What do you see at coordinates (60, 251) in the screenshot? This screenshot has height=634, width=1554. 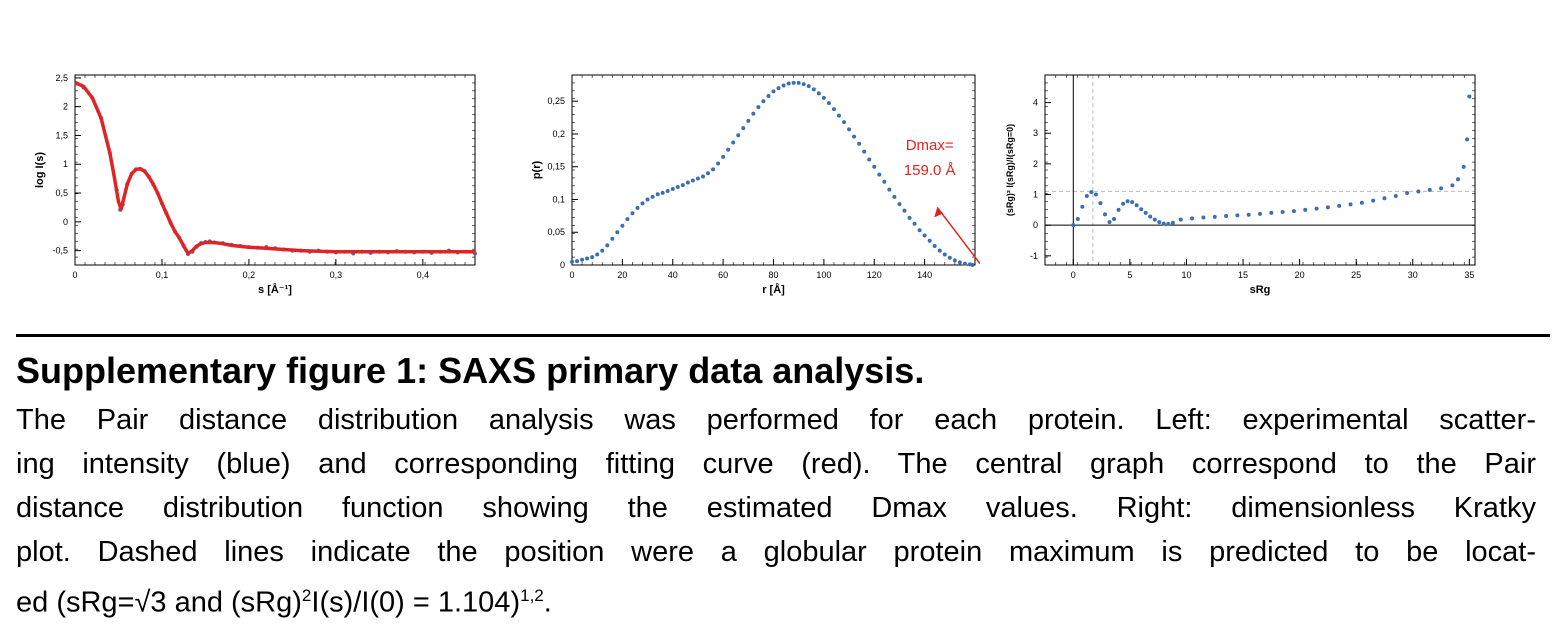 I see `y-tick-label: -0,5` at bounding box center [60, 251].